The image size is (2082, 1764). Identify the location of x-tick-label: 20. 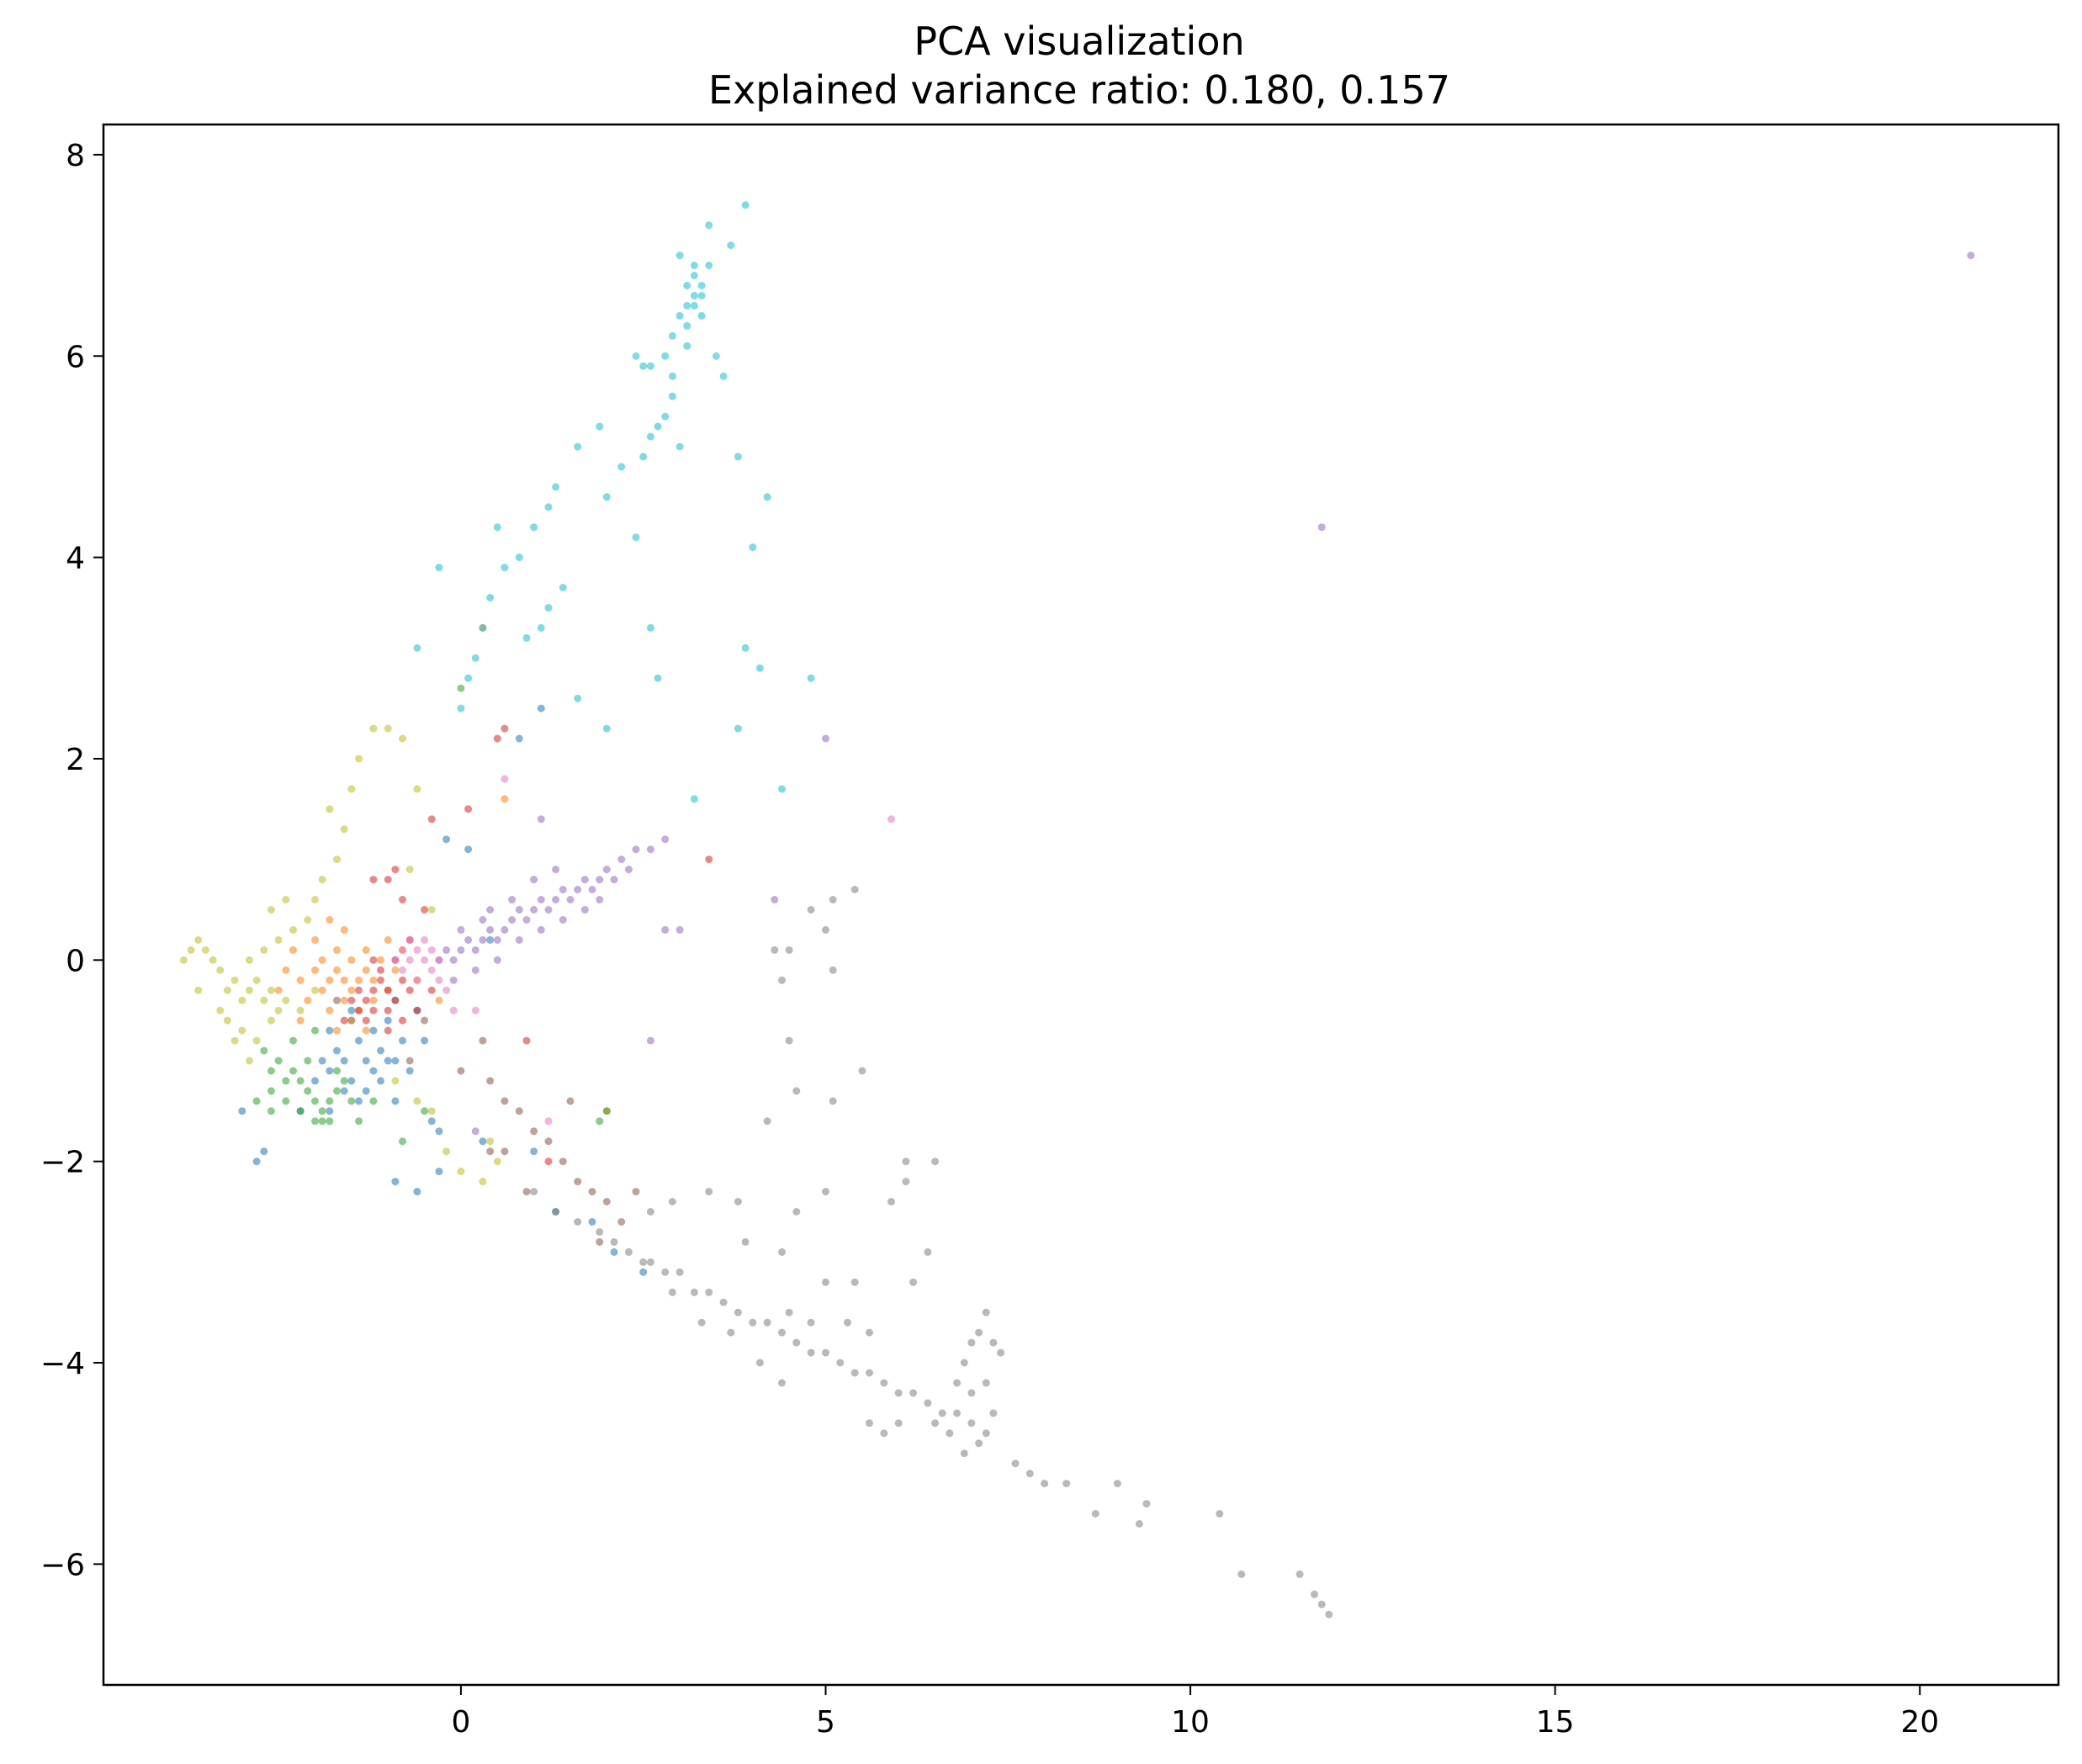
(1919, 1722).